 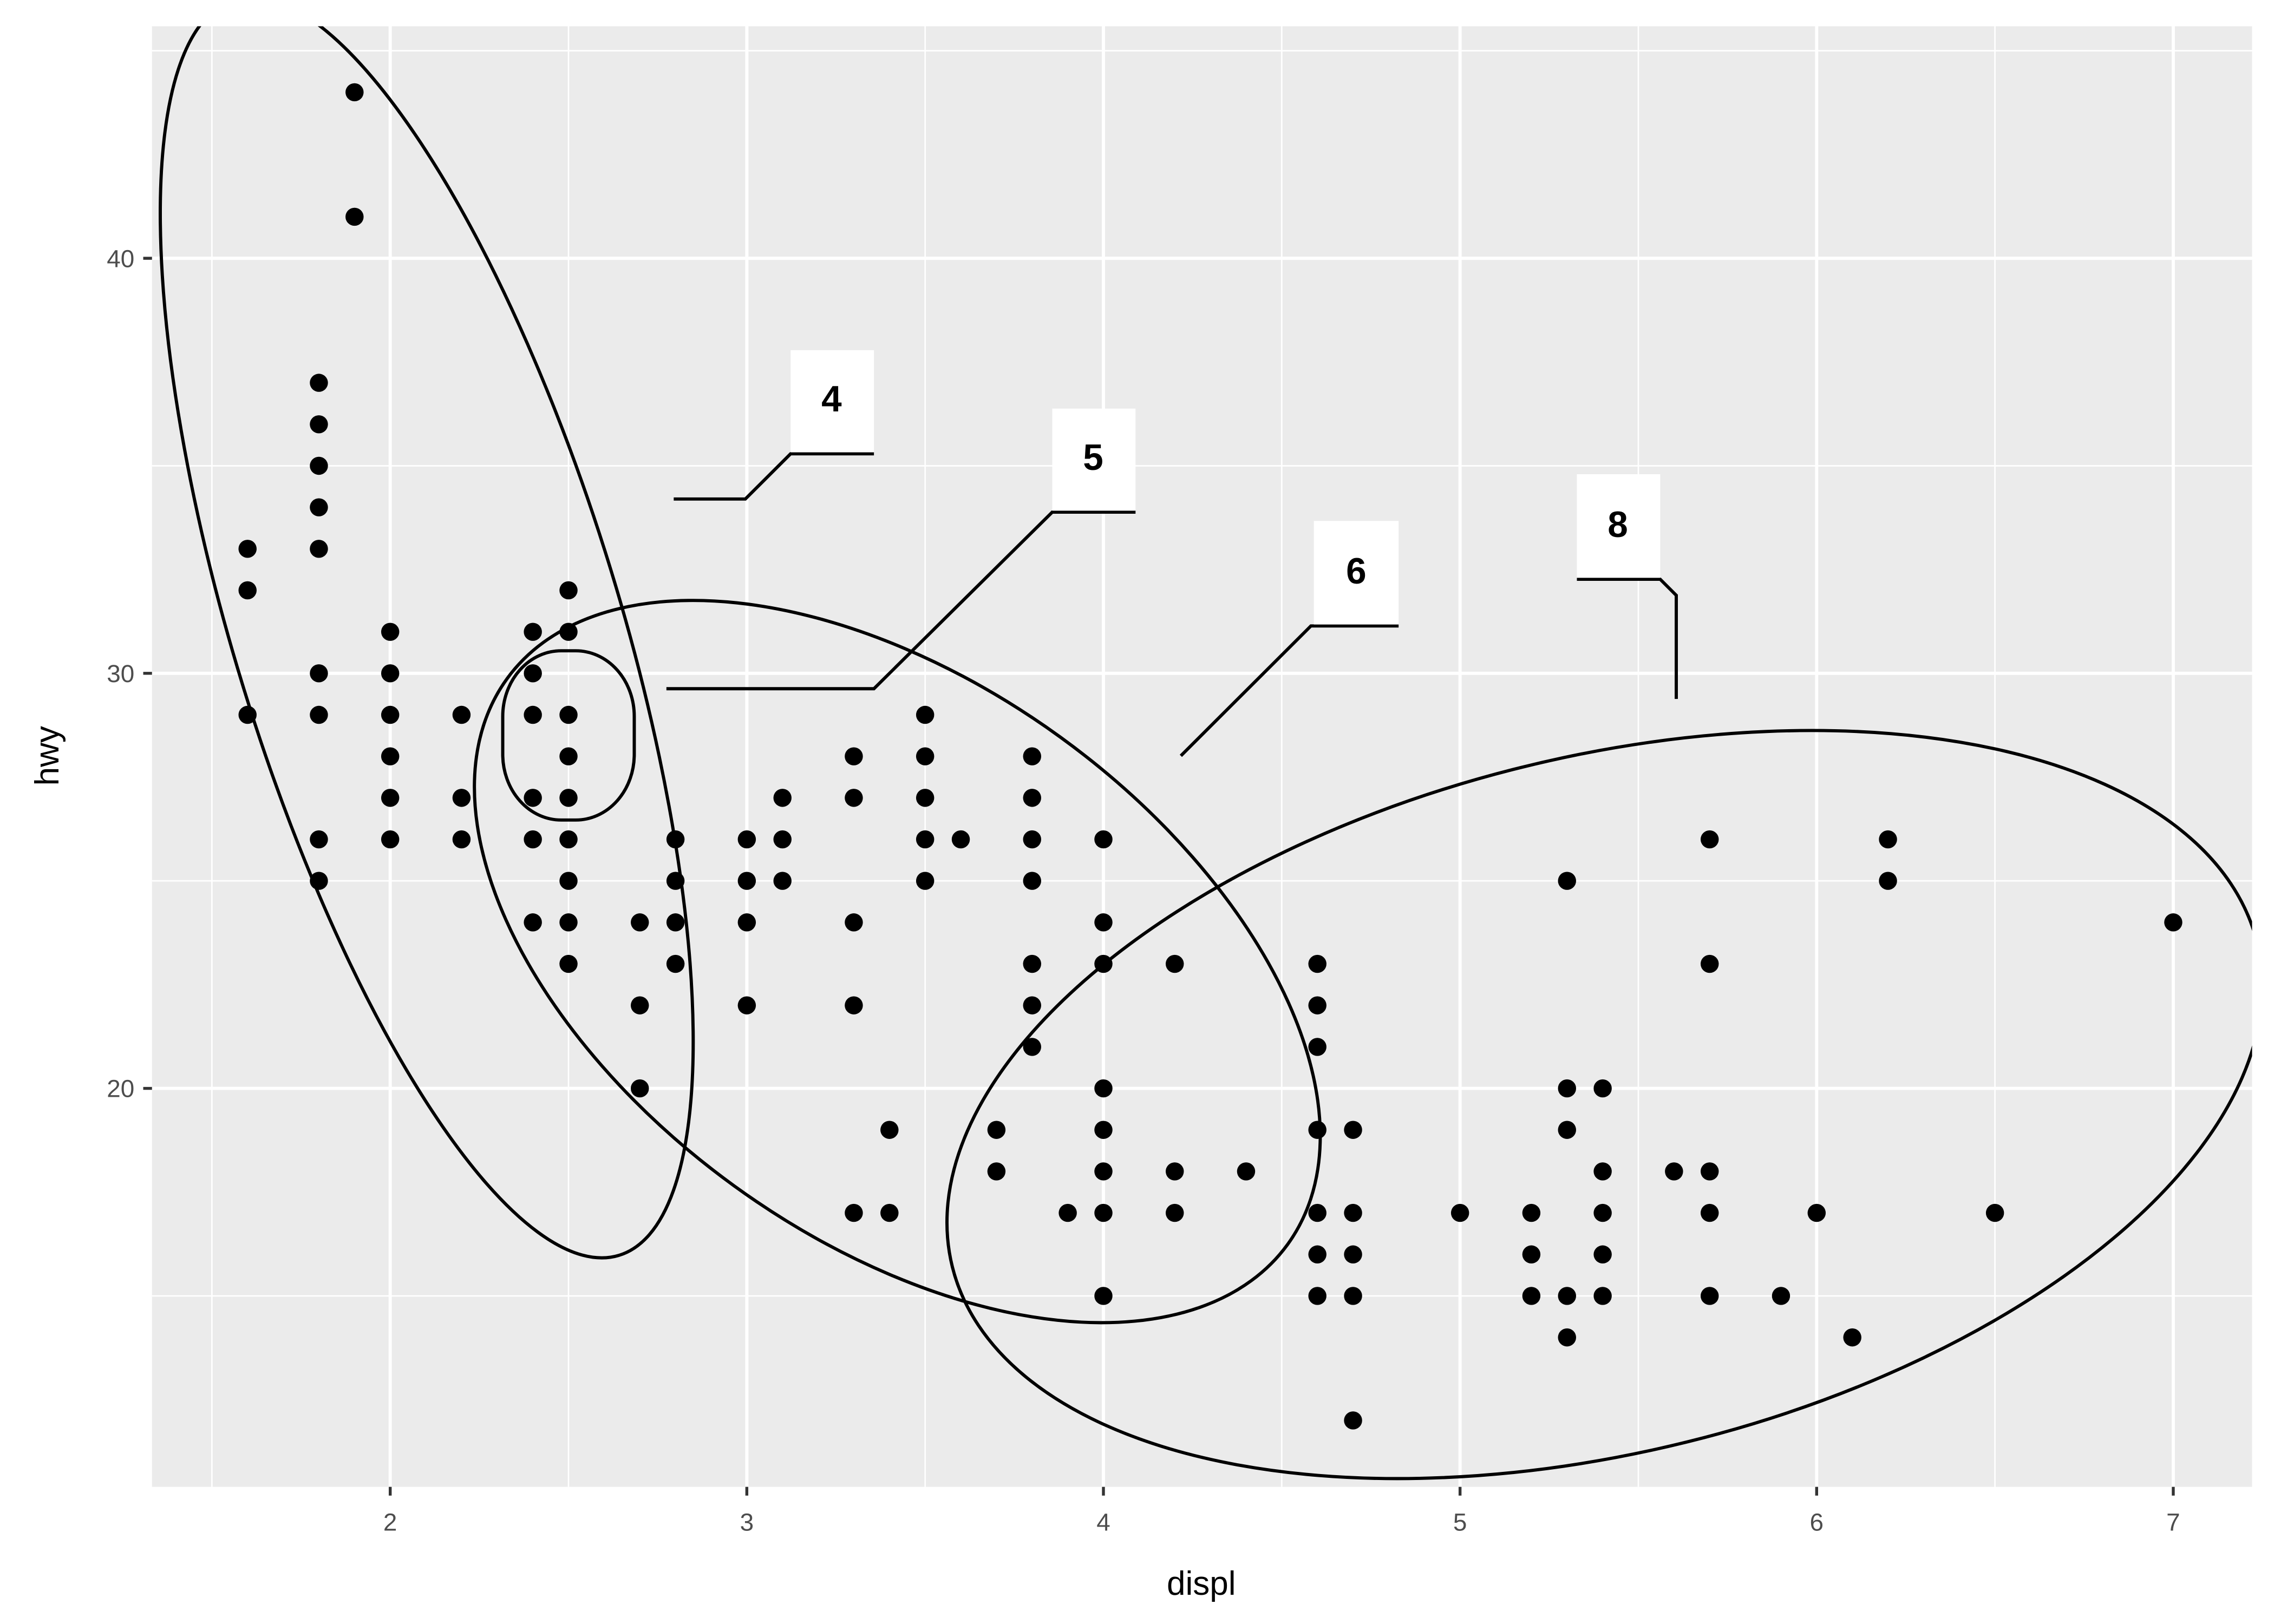 What do you see at coordinates (1357, 571) in the screenshot?
I see `annotation-label: 6` at bounding box center [1357, 571].